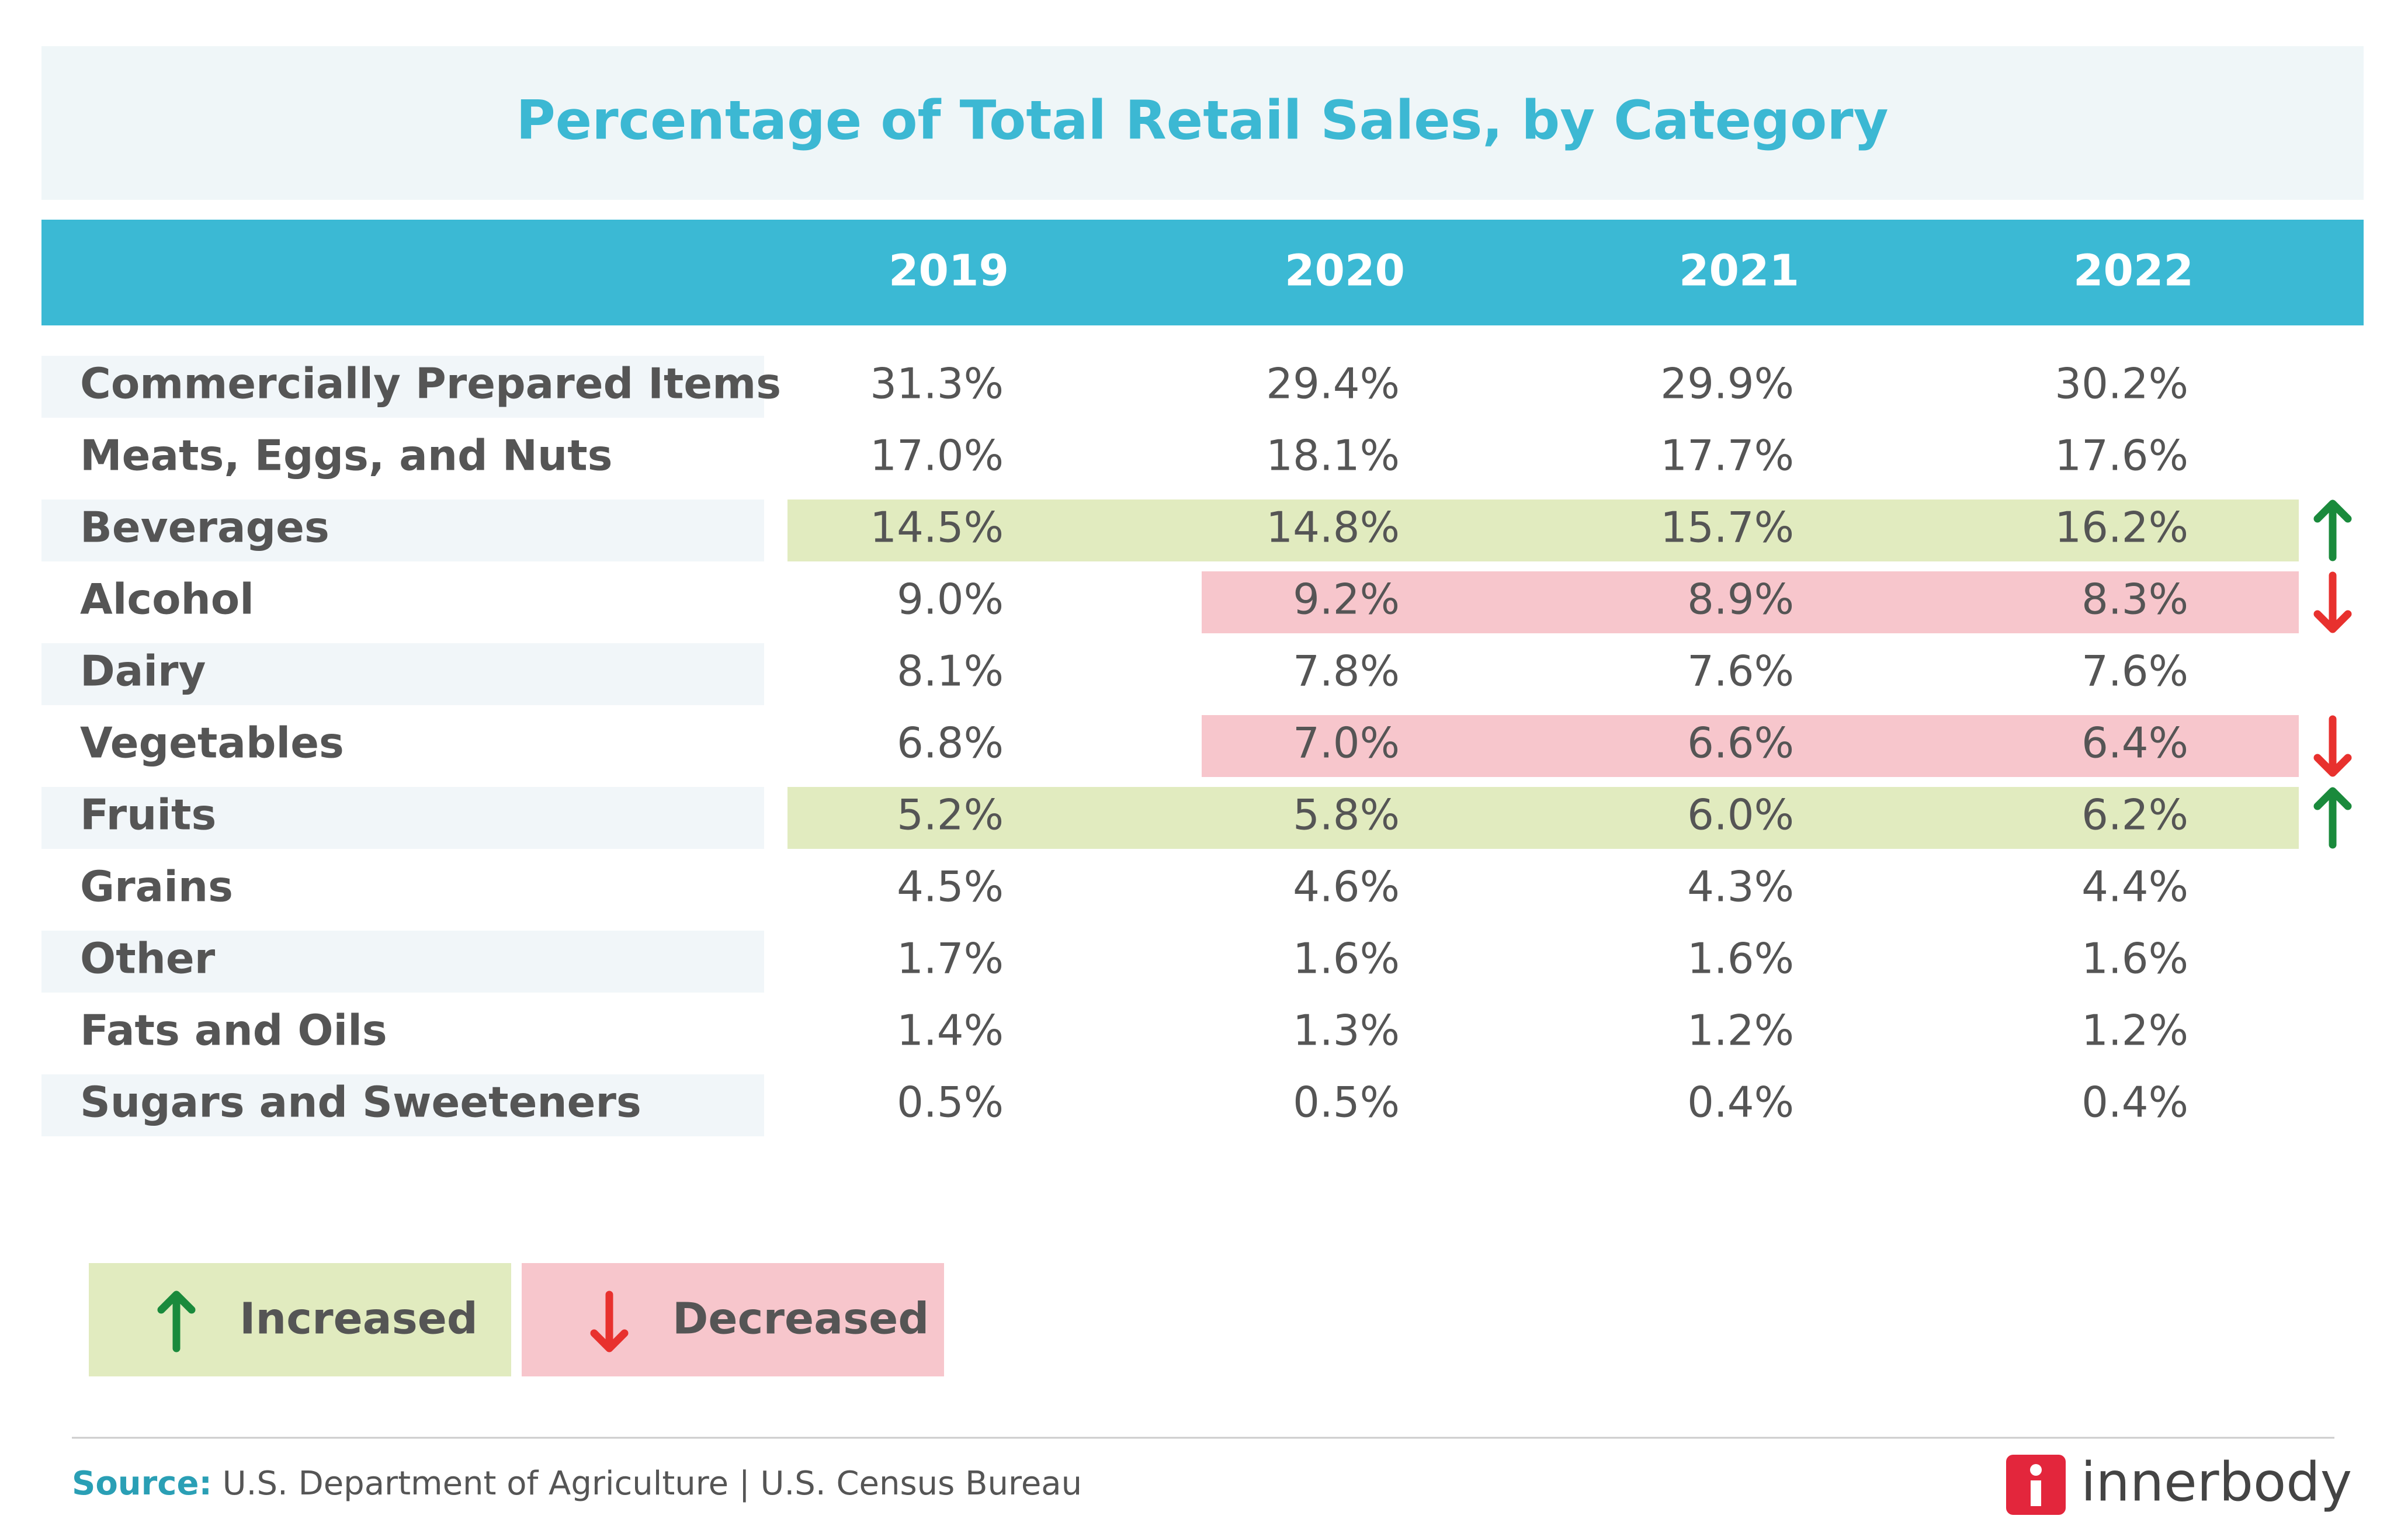 This screenshot has height=1540, width=2394. Describe the element at coordinates (1346, 671) in the screenshot. I see `cell: 7.8%` at that location.